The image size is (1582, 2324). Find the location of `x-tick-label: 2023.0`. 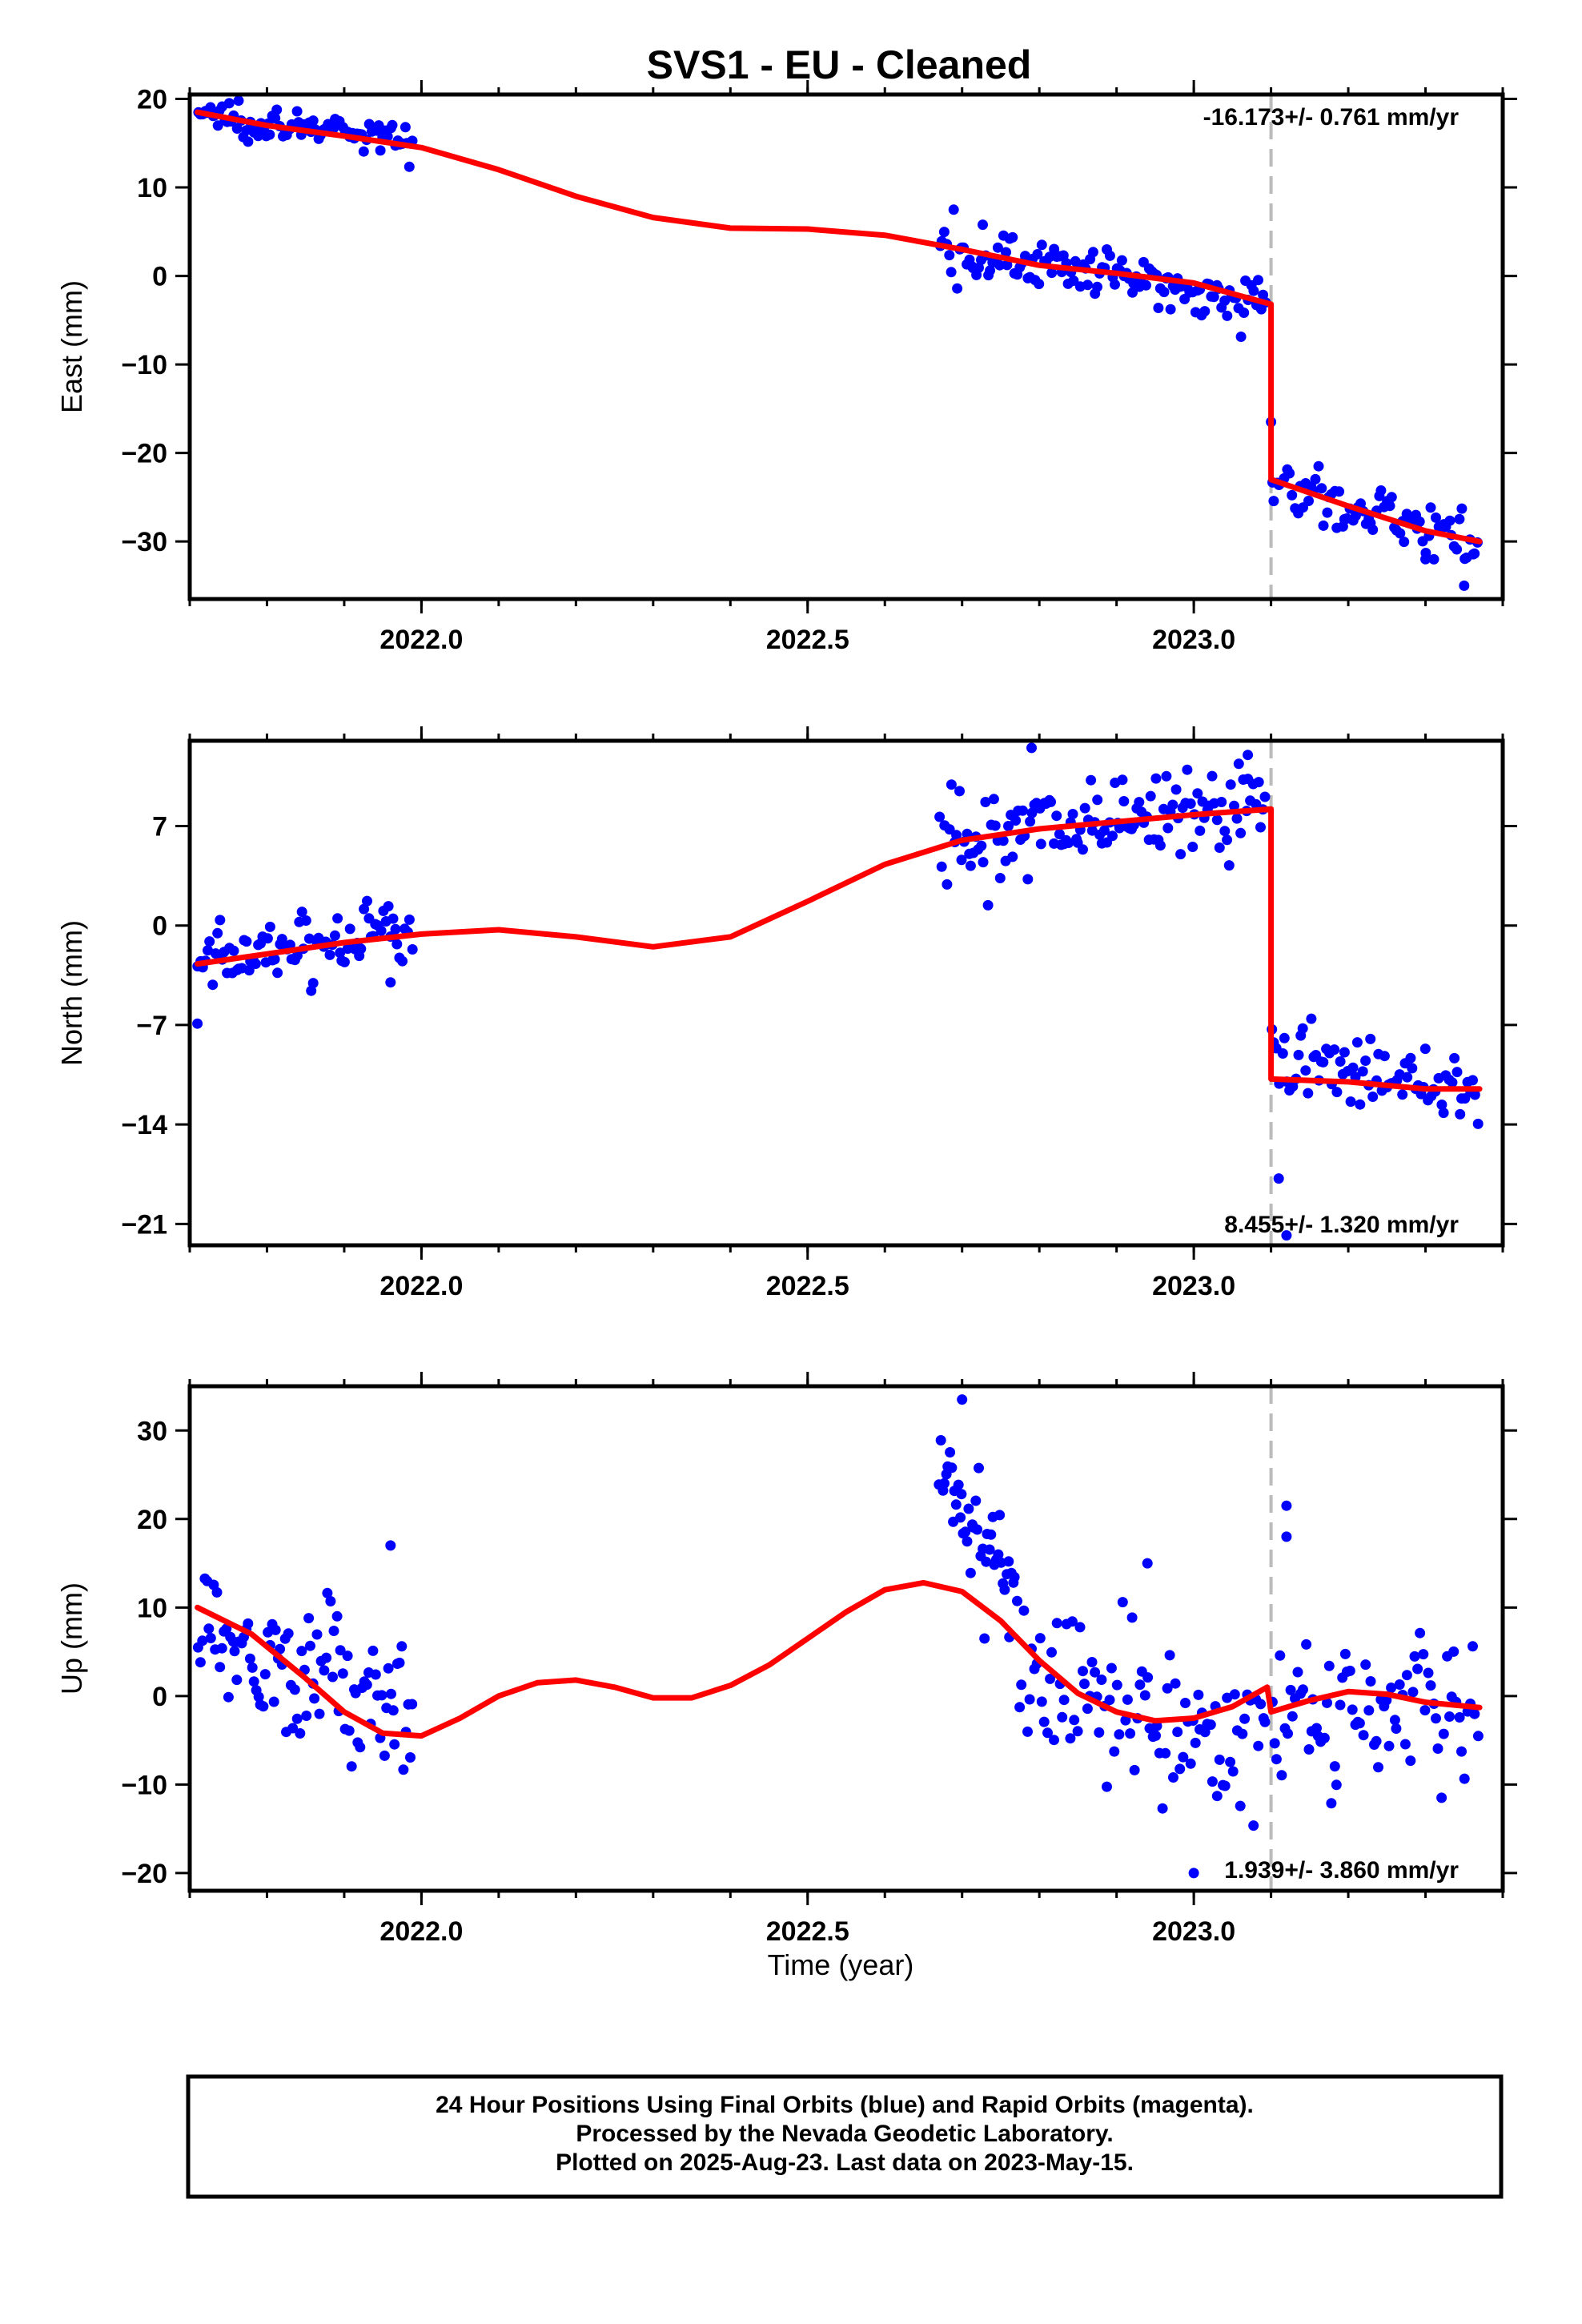

x-tick-label: 2023.0 is located at coordinates (1193, 640).